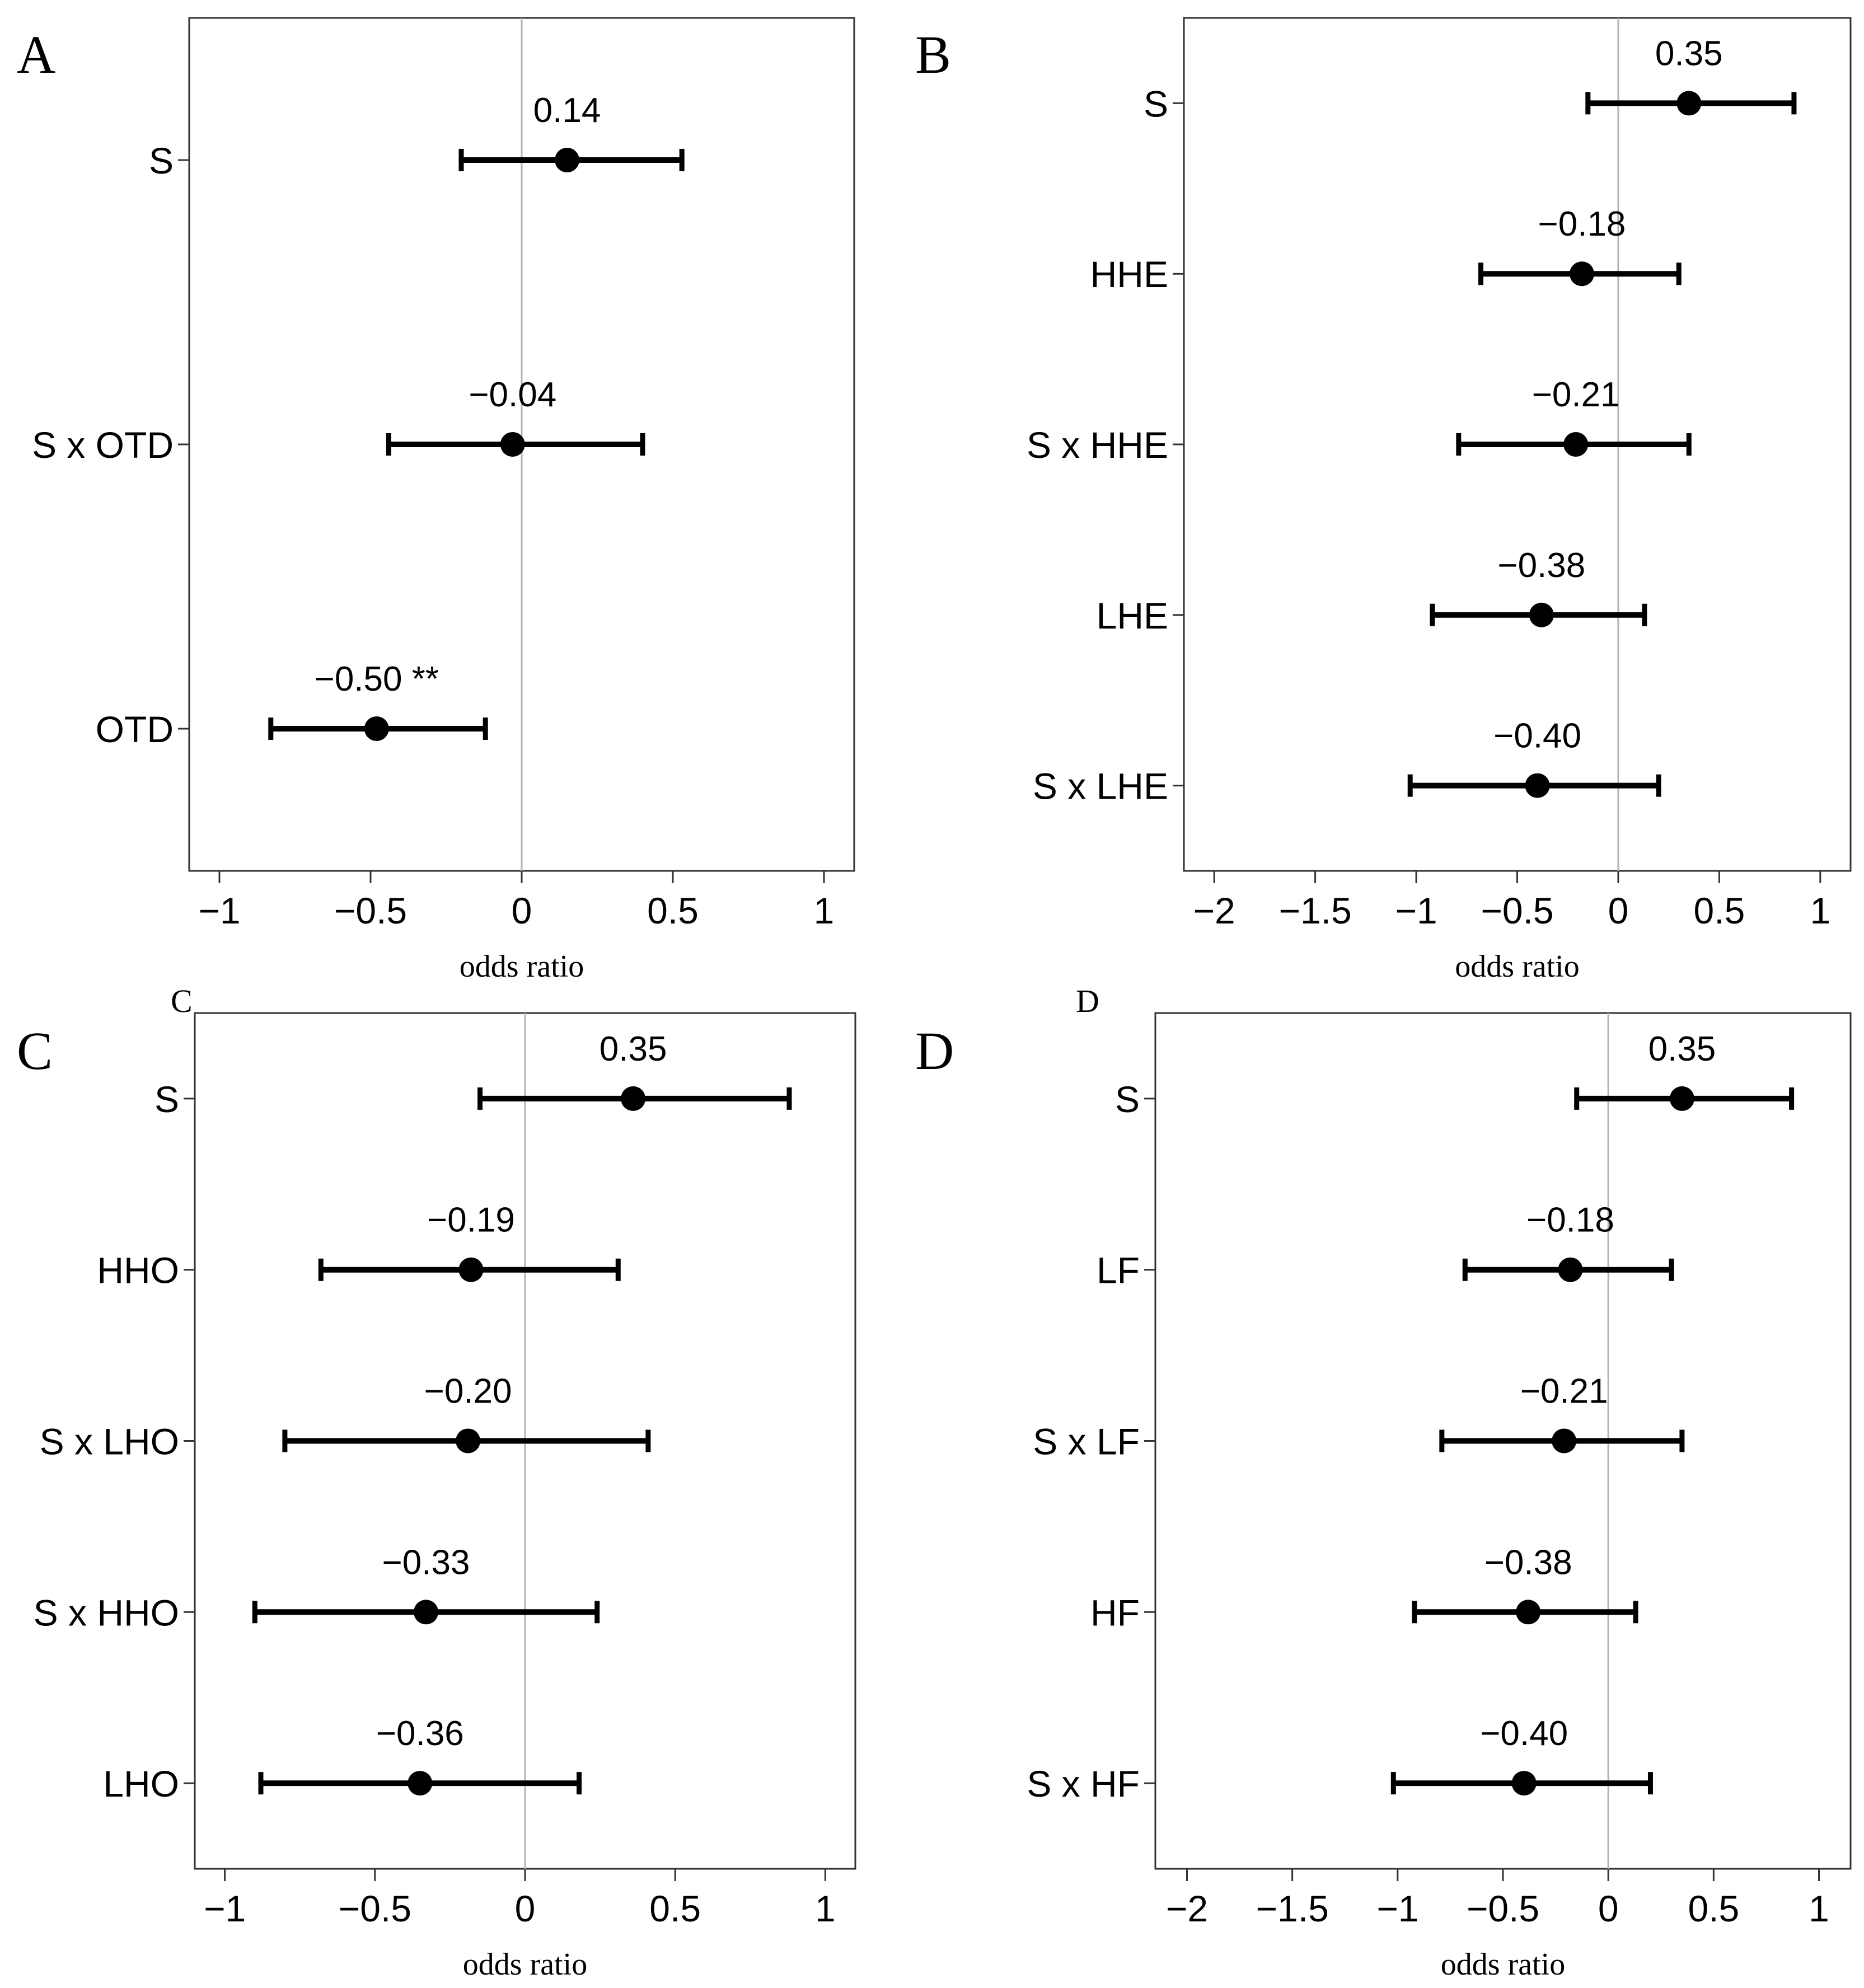 This screenshot has height=1988, width=1864. What do you see at coordinates (1359, 421) in the screenshot?
I see `row-3: S x HHE −0.21` at bounding box center [1359, 421].